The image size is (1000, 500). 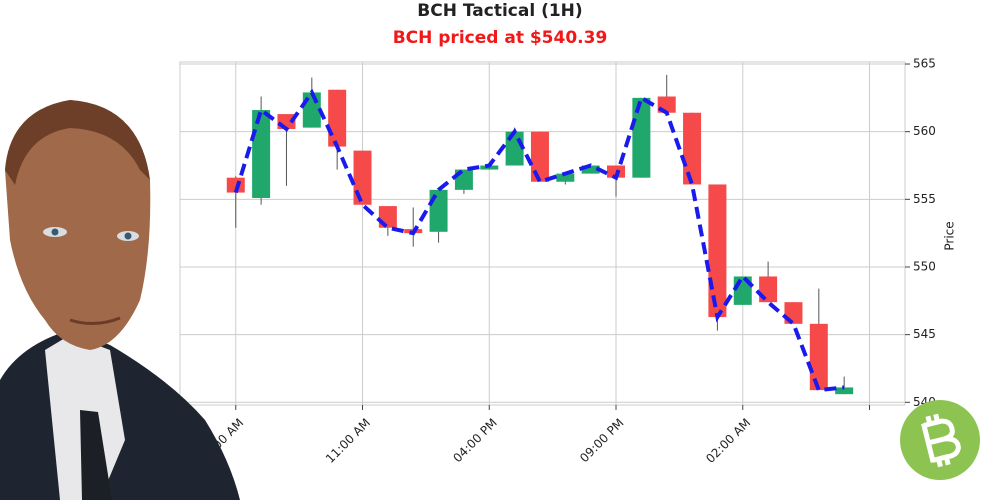 What do you see at coordinates (924, 334) in the screenshot?
I see `y-tick-label: 545` at bounding box center [924, 334].